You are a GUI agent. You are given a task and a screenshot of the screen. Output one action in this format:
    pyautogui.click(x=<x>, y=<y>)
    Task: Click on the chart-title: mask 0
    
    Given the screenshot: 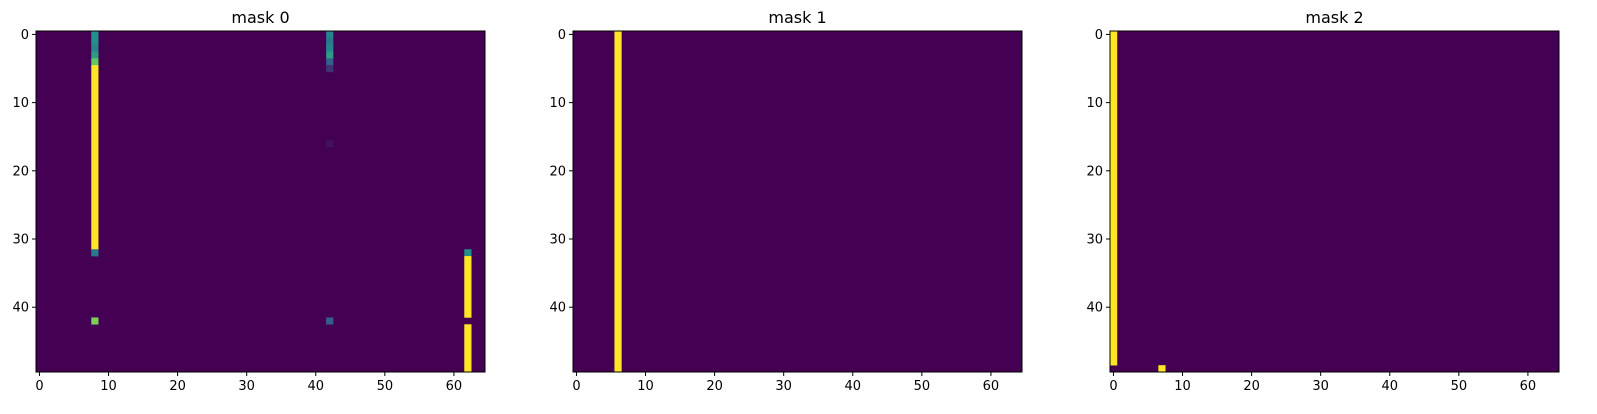 What is the action you would take?
    pyautogui.click(x=260, y=17)
    